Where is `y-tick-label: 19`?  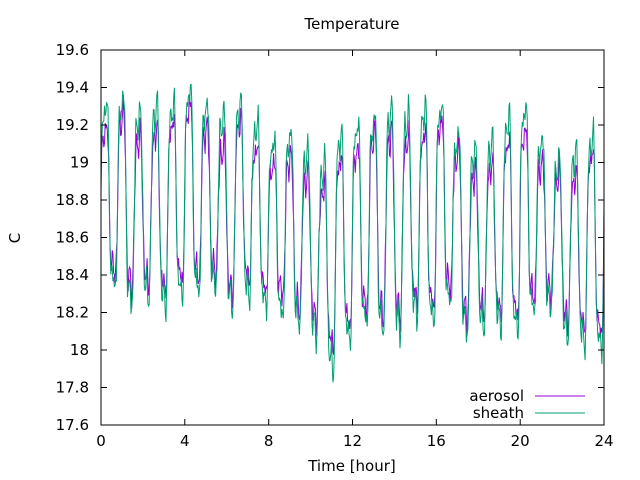
y-tick-label: 19 is located at coordinates (79, 163).